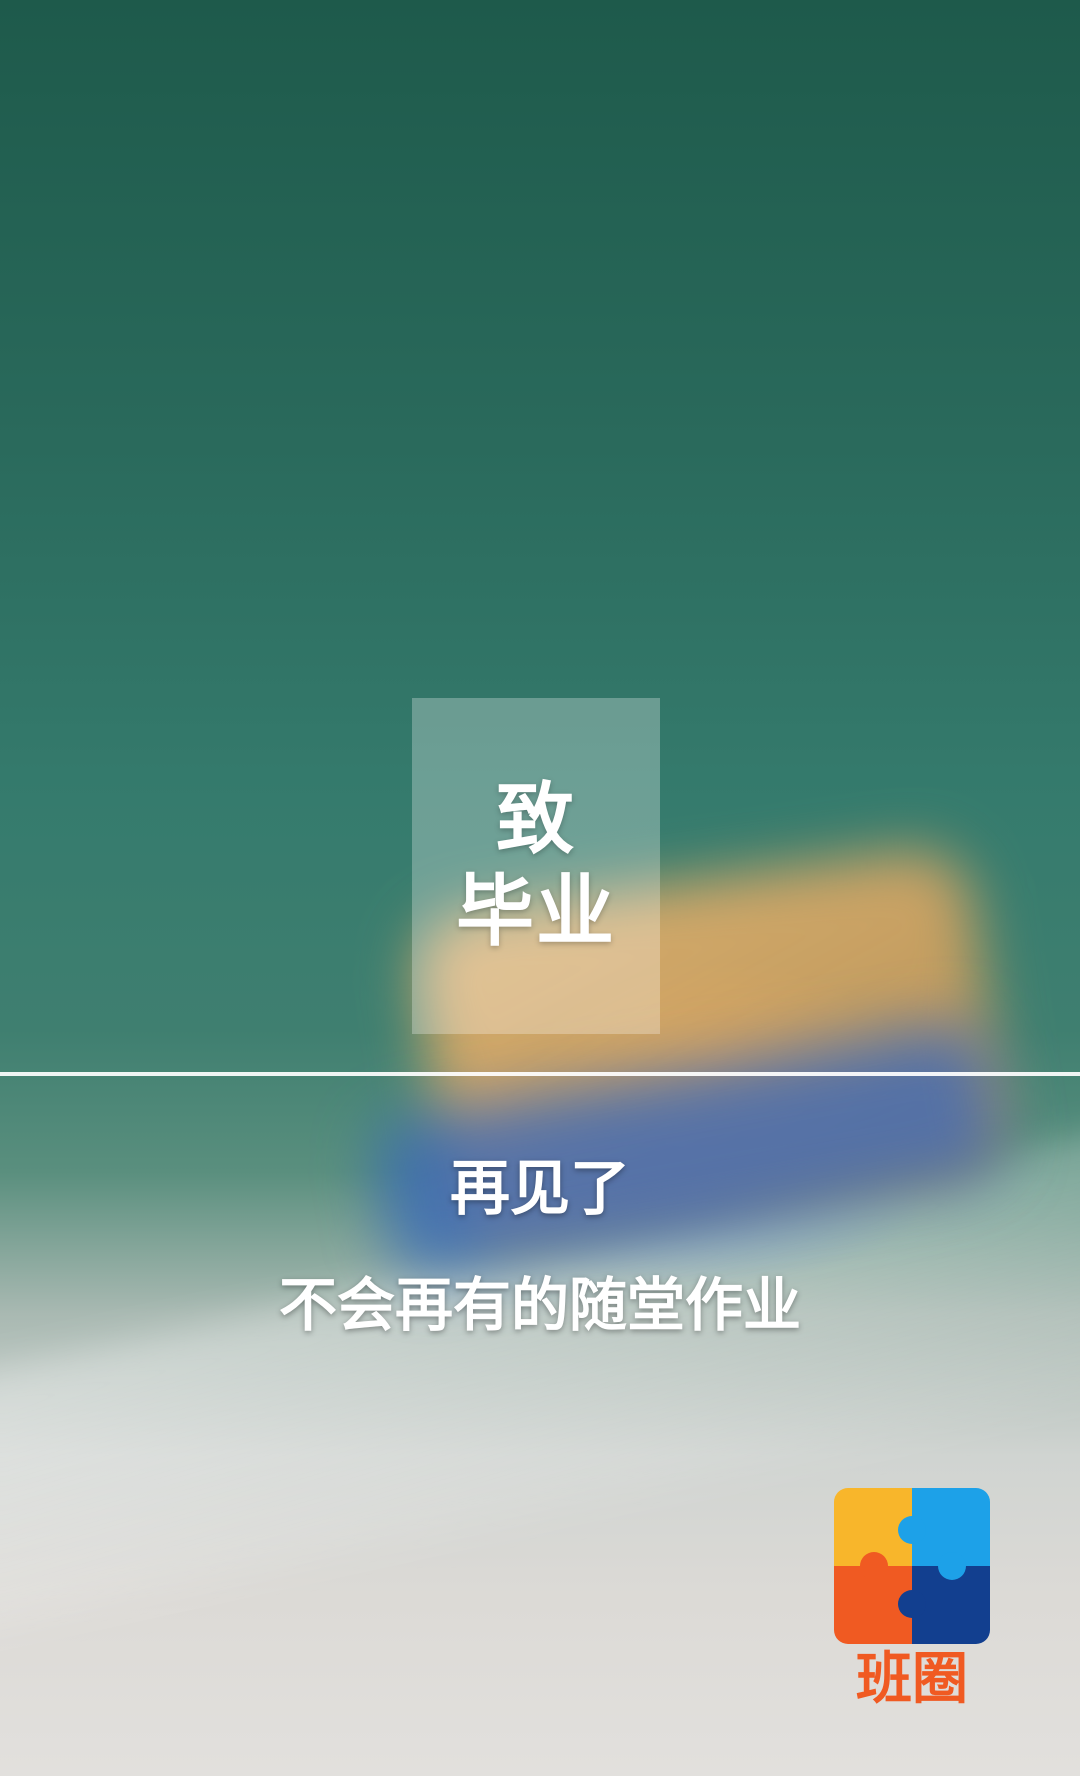 The image size is (1080, 1776). Describe the element at coordinates (540, 1189) in the screenshot. I see `message-line-1: 再见了` at that location.